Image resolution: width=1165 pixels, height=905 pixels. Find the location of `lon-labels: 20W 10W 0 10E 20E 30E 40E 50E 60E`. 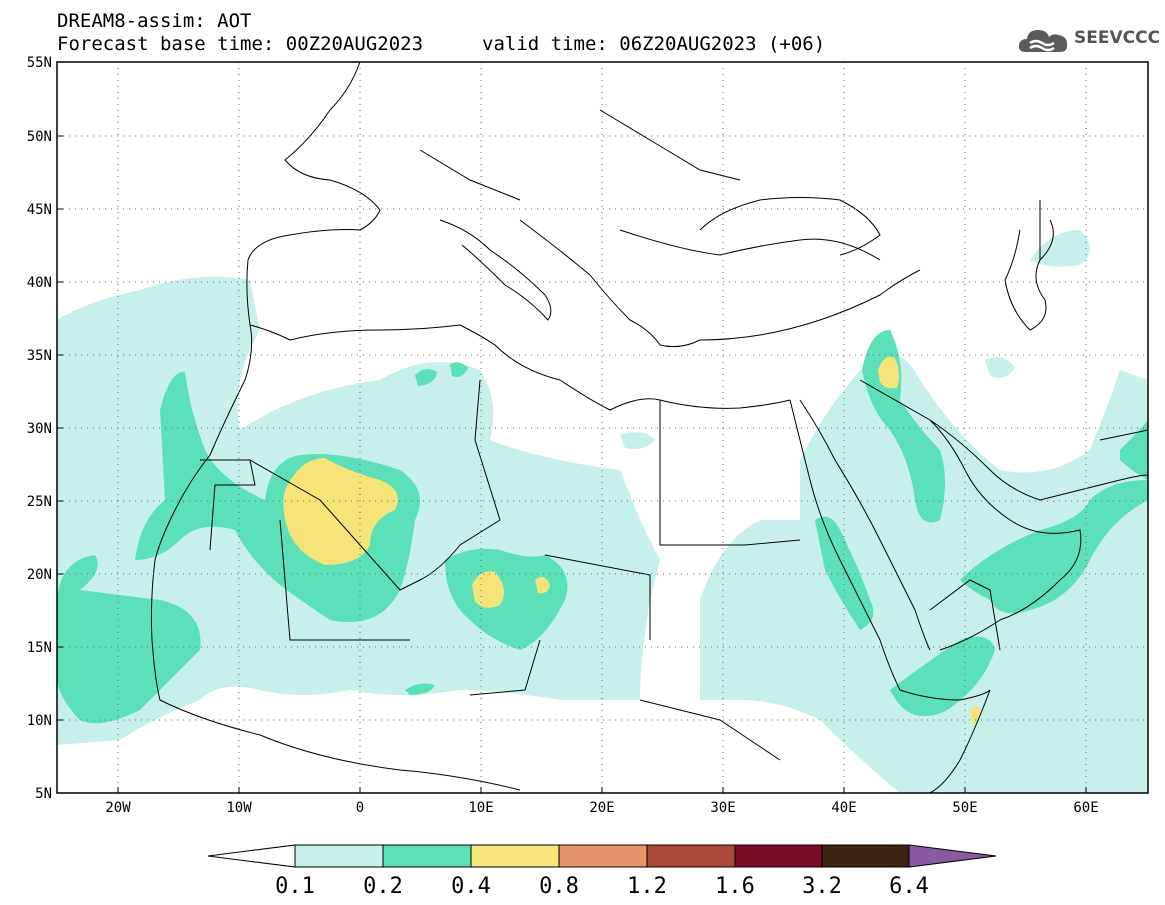

lon-labels: 20W 10W 0 10E 20E 30E 40E 50E 60E is located at coordinates (601, 808).